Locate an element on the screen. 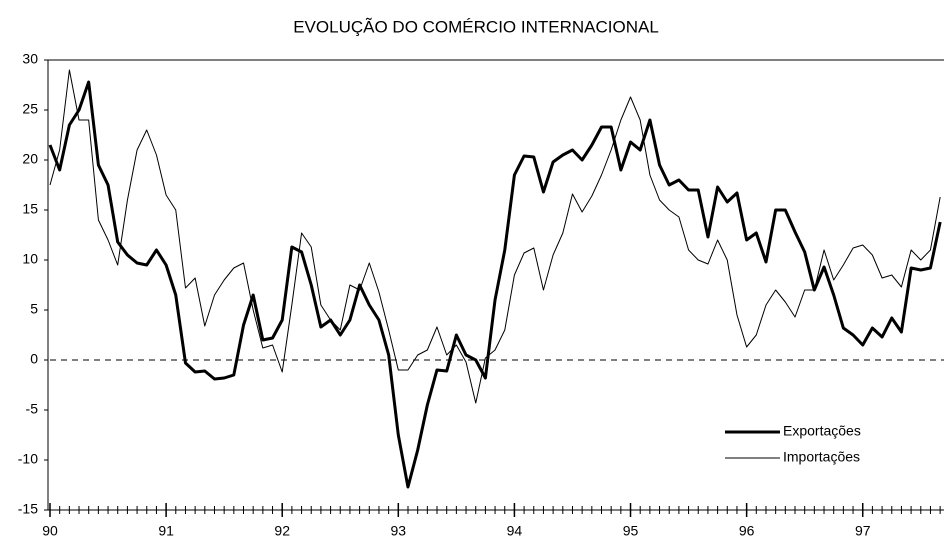 The width and height of the screenshot is (944, 541). x-tick-label: 93 is located at coordinates (399, 531).